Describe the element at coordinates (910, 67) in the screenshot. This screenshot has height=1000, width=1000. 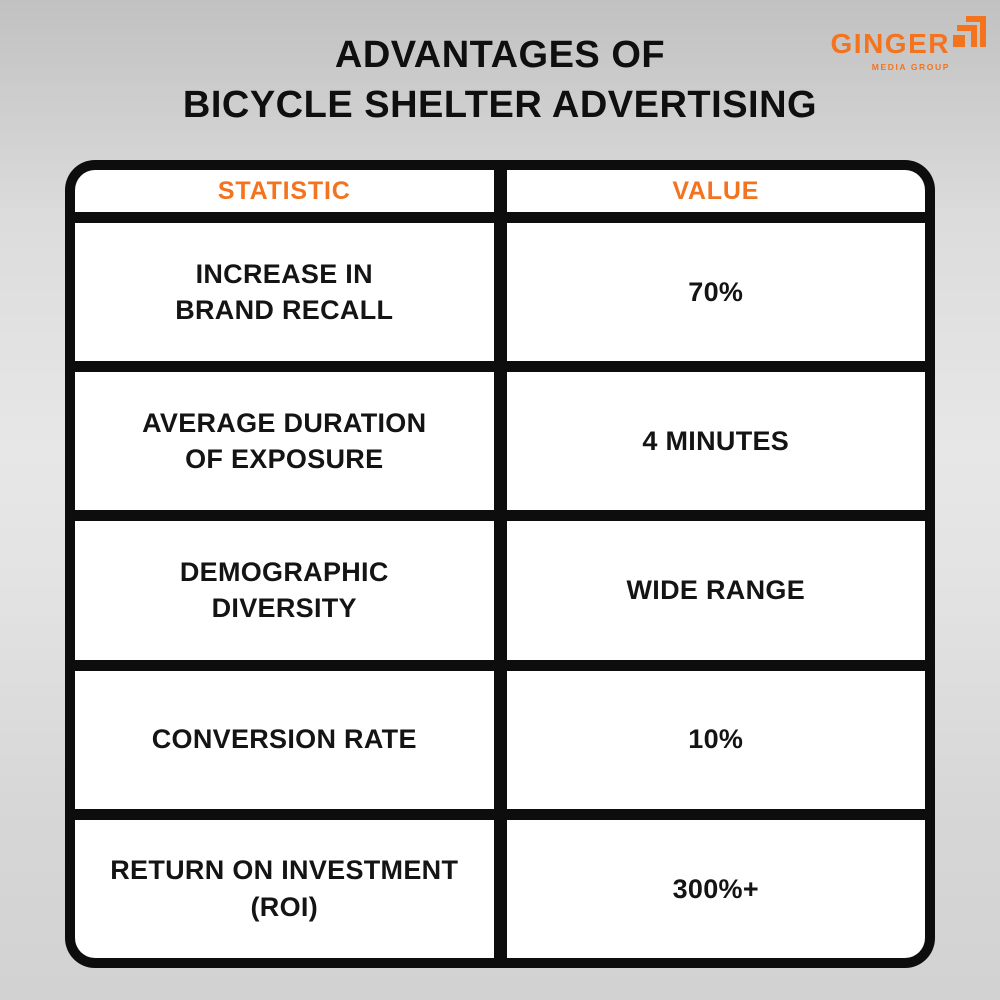
I see `logo-tagline: MEDIA GROUP` at that location.